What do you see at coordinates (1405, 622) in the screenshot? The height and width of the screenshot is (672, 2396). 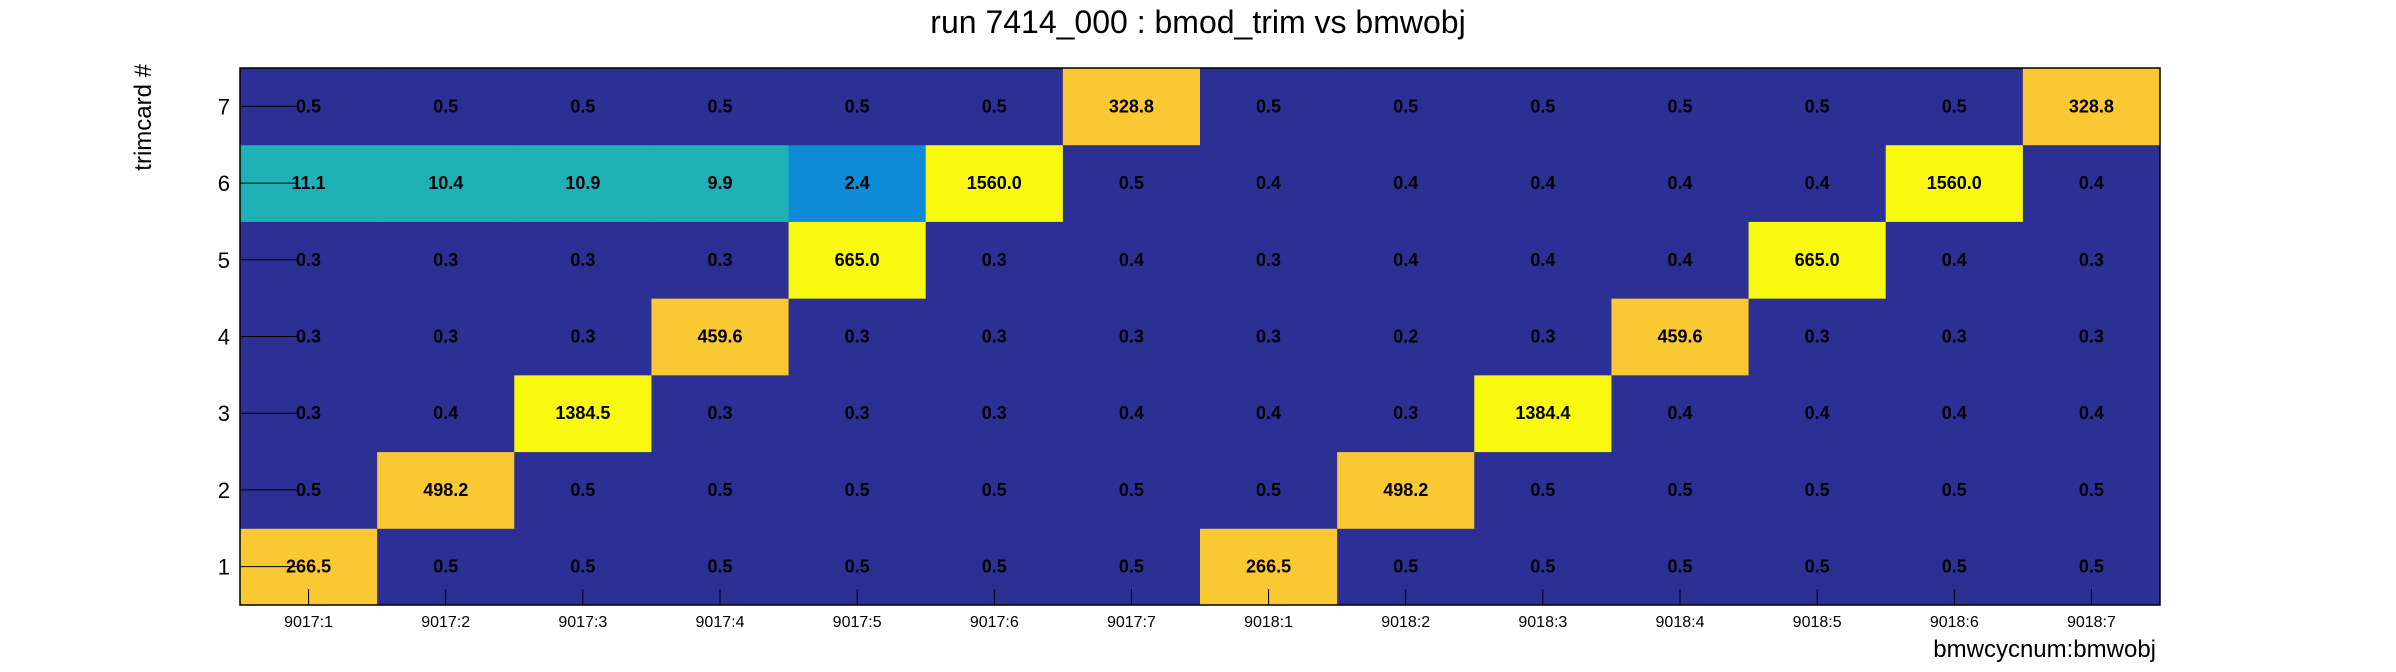 I see `x-tick-label: 9018:2` at bounding box center [1405, 622].